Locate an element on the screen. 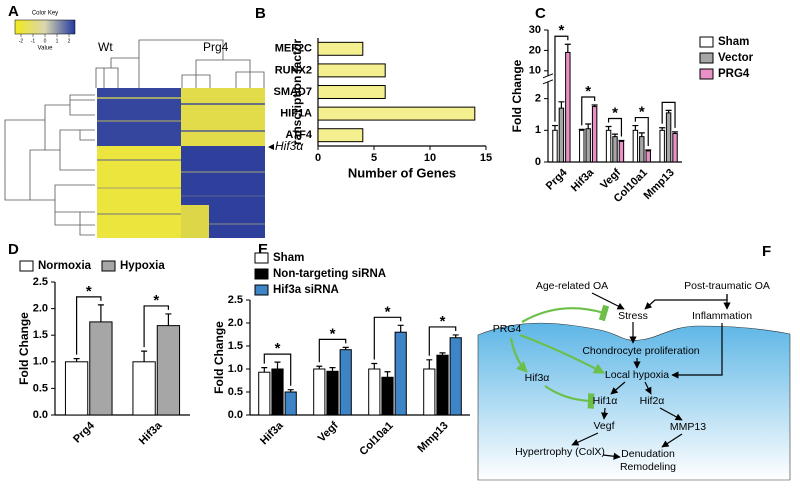 The image size is (800, 489). y-tick-label: HIF1A is located at coordinates (296, 114).